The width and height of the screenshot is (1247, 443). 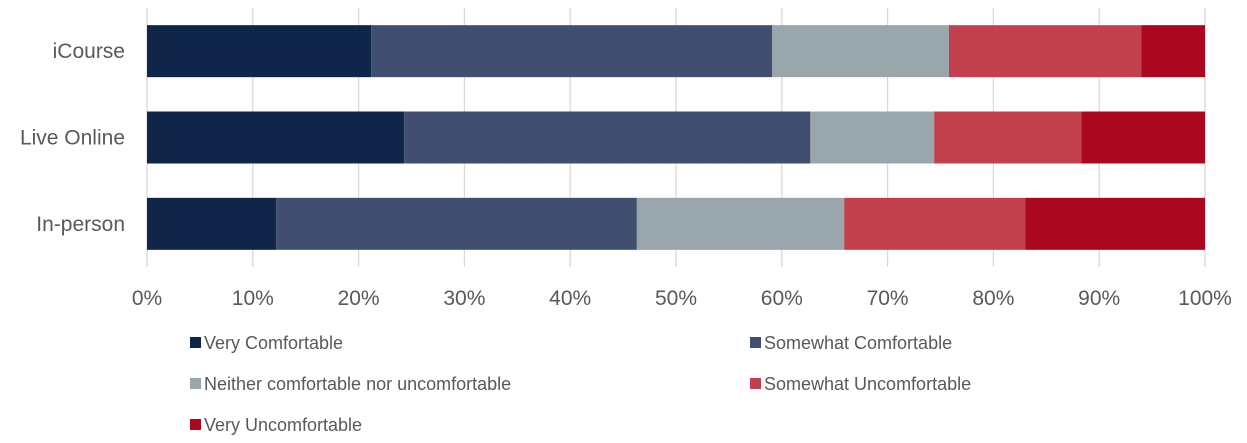 I want to click on category-labels: iCourse Live Online In-person, so click(x=72, y=138).